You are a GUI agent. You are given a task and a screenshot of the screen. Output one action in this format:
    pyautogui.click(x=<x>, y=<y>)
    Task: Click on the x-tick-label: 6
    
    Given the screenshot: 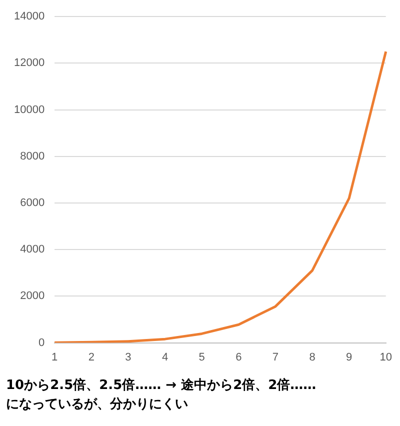 What is the action you would take?
    pyautogui.click(x=239, y=357)
    